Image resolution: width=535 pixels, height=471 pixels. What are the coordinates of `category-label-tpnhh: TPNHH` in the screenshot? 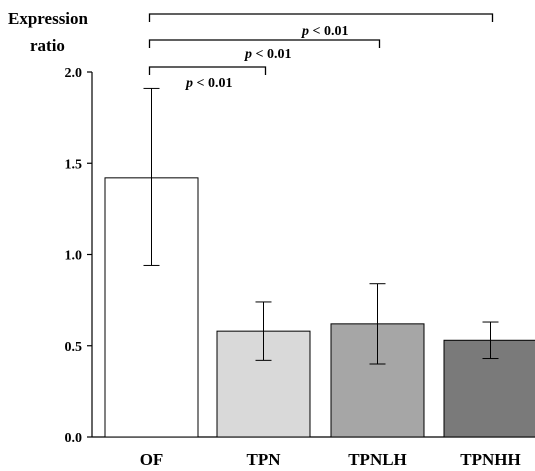 It's located at (490, 459).